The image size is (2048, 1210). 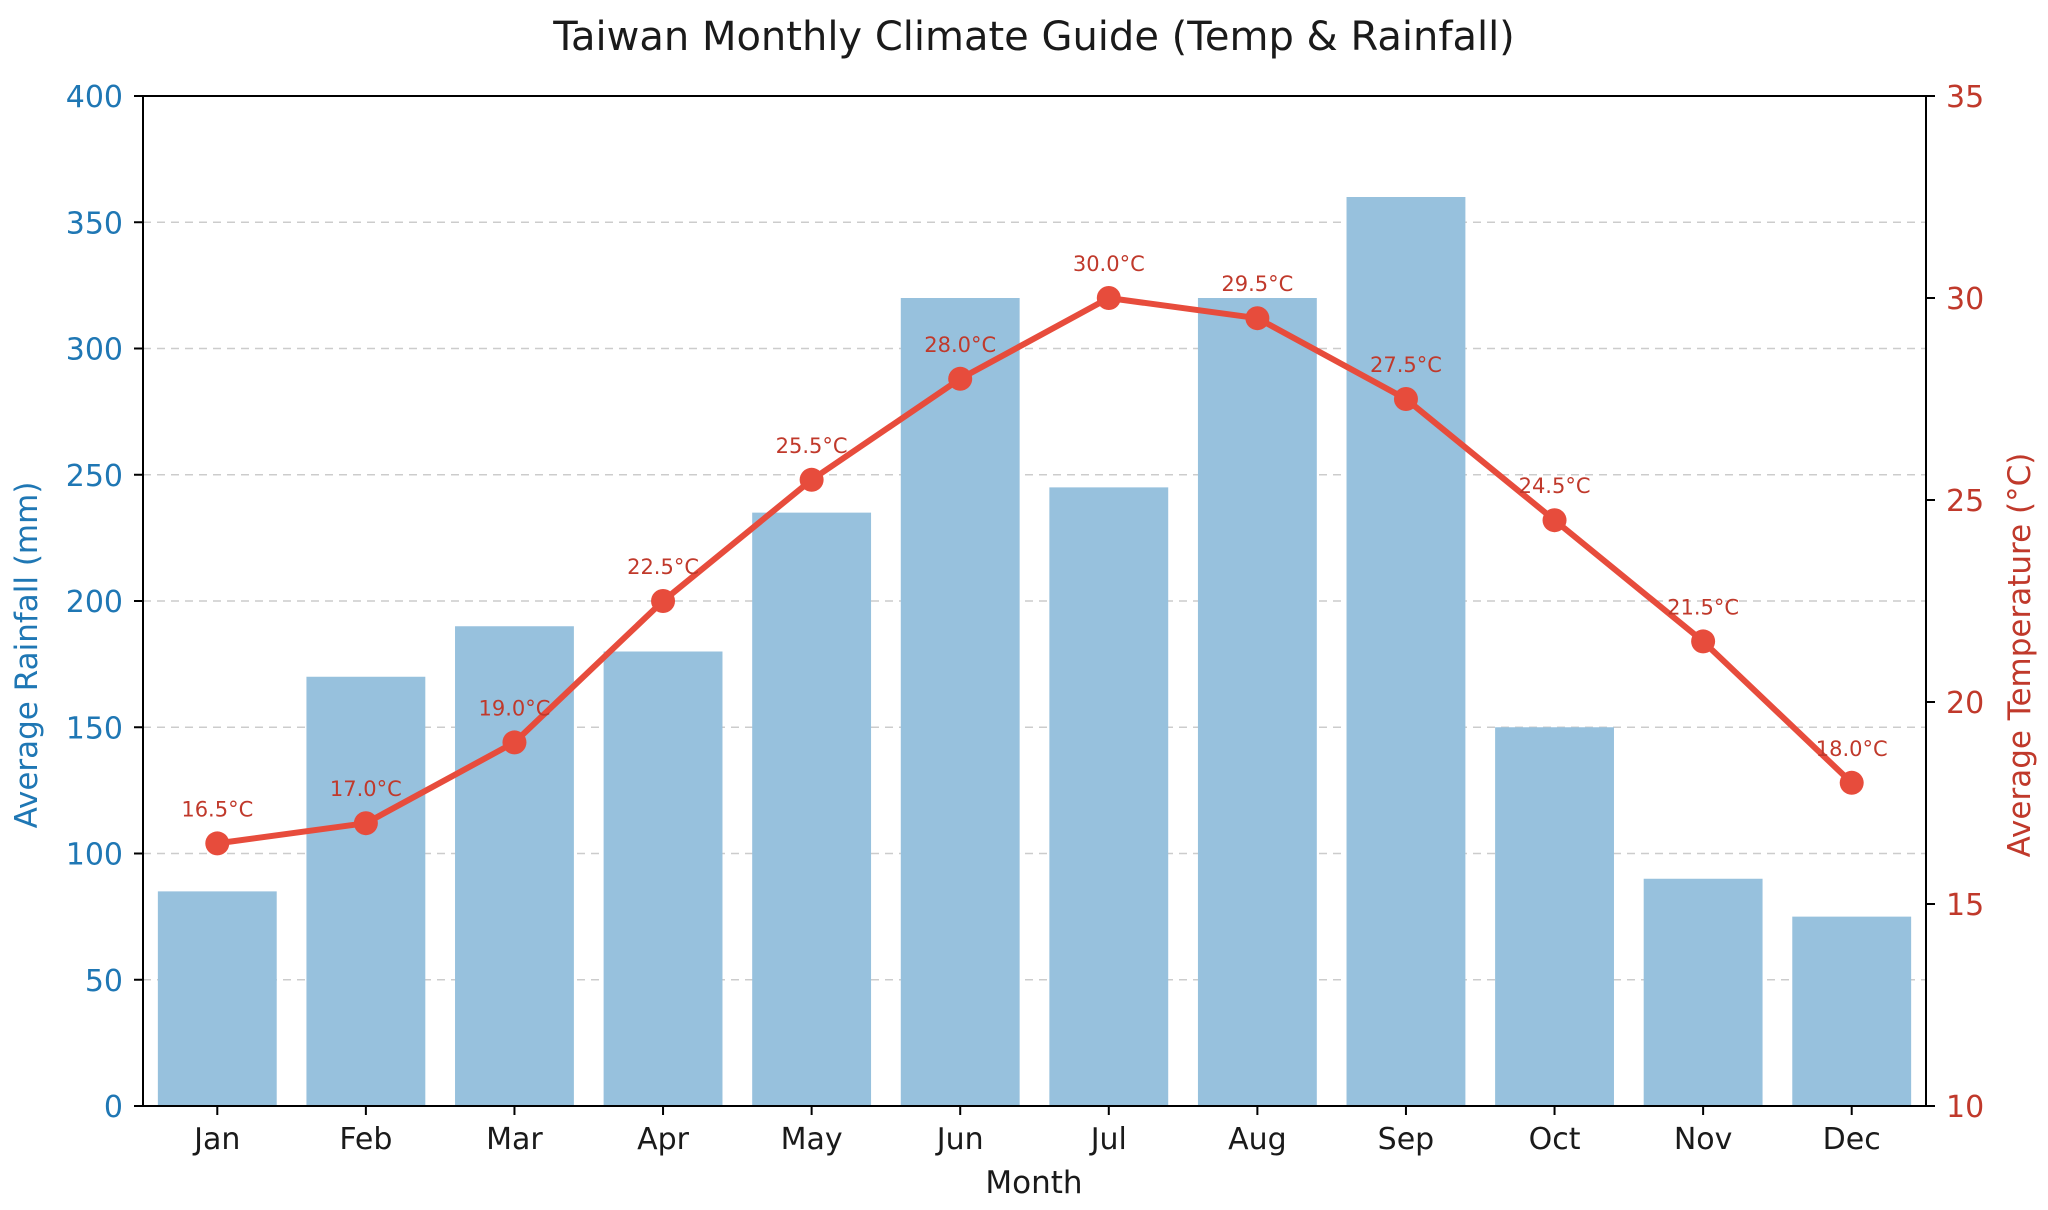 What do you see at coordinates (94, 350) in the screenshot?
I see `y-left-tick-label: 300` at bounding box center [94, 350].